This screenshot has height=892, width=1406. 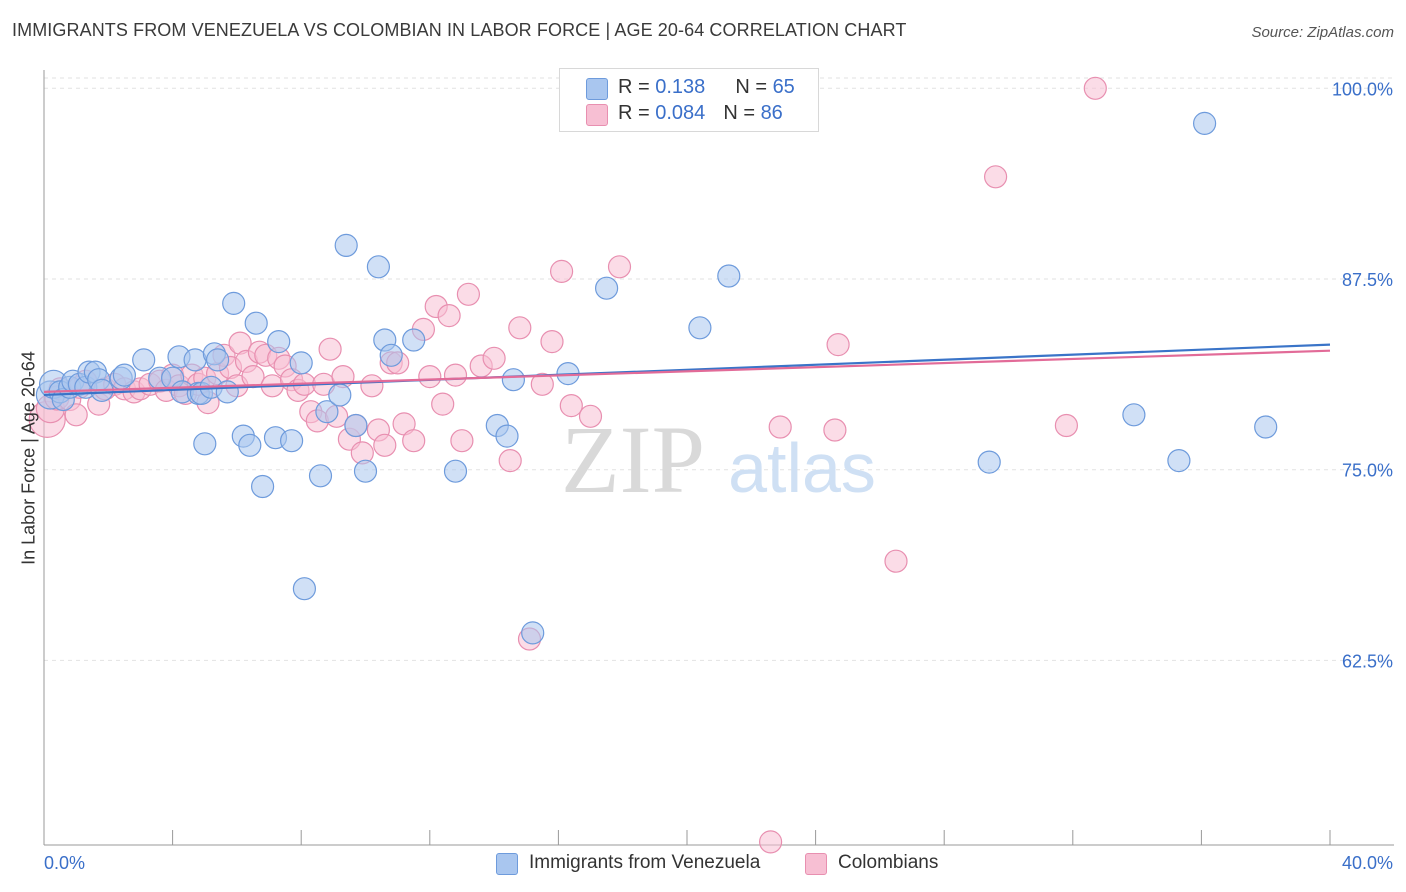 I want to click on trendlines, so click(x=687, y=370).